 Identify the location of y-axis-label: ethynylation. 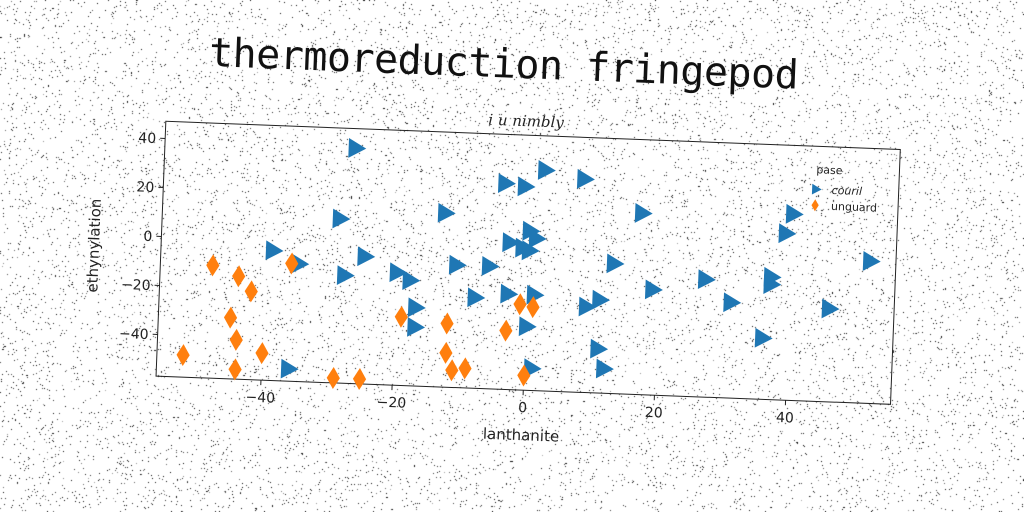
(94, 245).